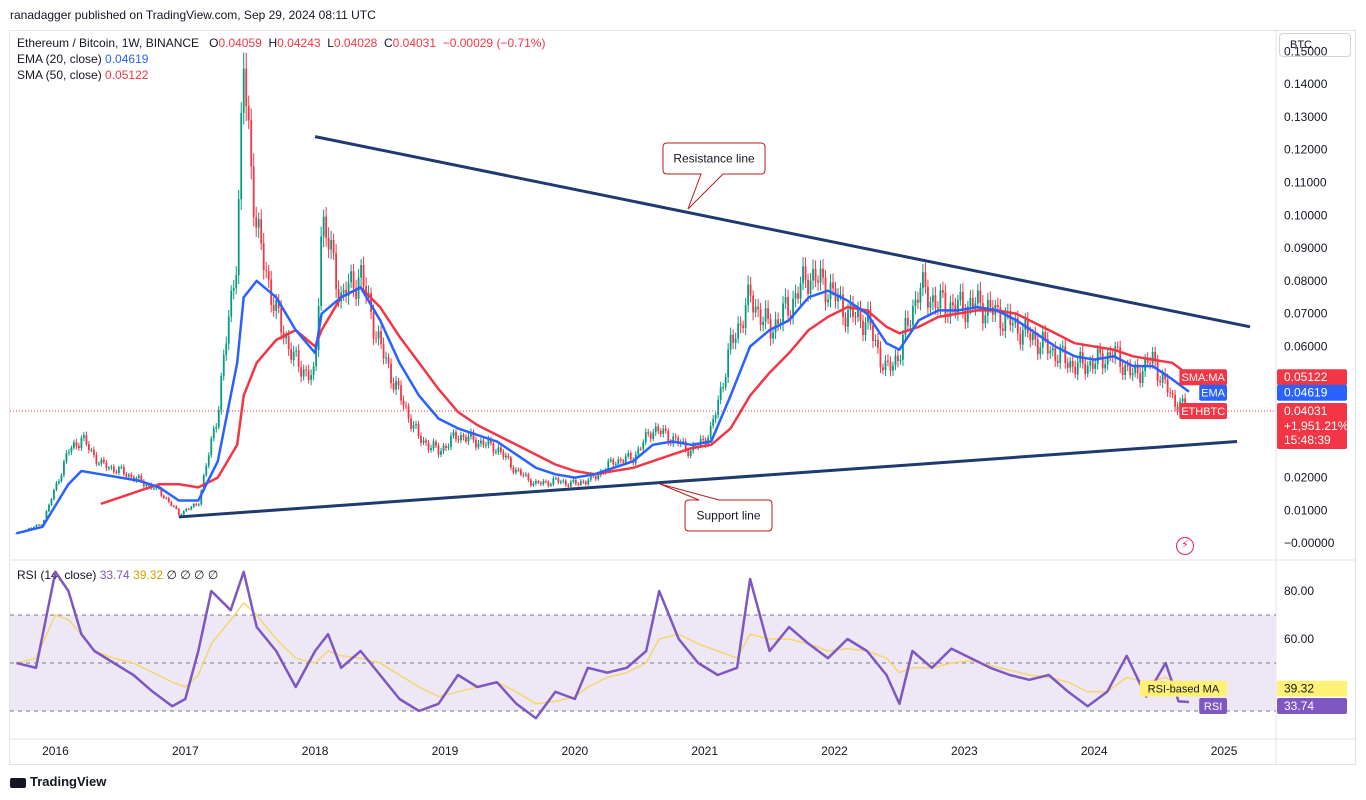 Image resolution: width=1366 pixels, height=800 pixels. Describe the element at coordinates (1273, 392) in the screenshot. I see `ema-price-tag: EMA 0.04619` at that location.